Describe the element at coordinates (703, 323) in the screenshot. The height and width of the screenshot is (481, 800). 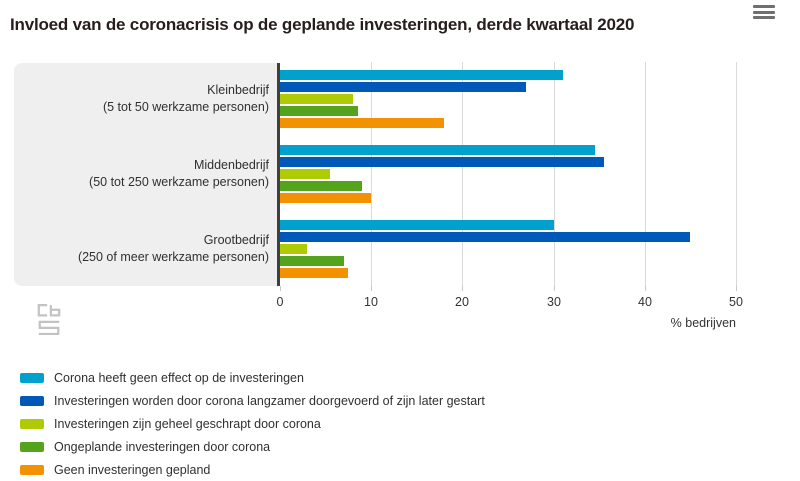
I see `x-axis-unit-label: % bedrijven` at that location.